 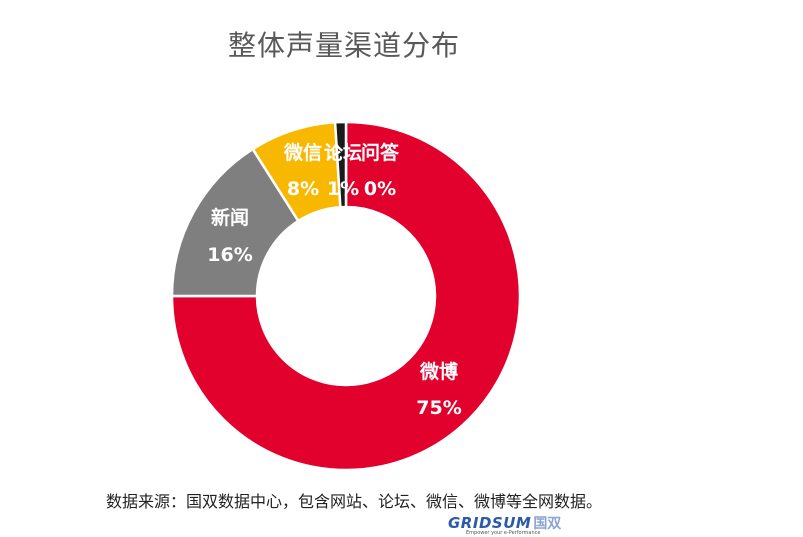 I want to click on label-wechat: 微信 8%, so click(x=303, y=171).